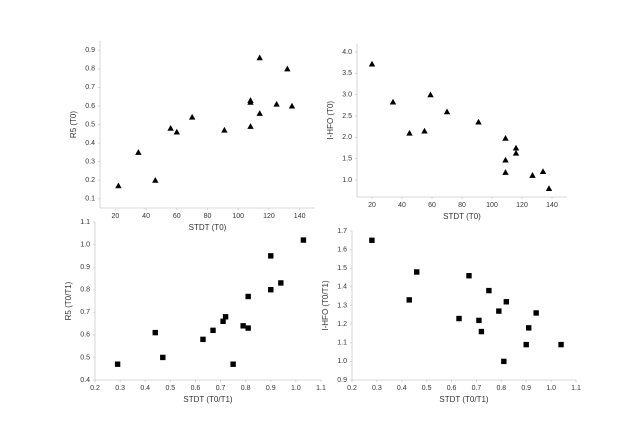  I want to click on y-axis-title: R5 (T0), so click(73, 124).